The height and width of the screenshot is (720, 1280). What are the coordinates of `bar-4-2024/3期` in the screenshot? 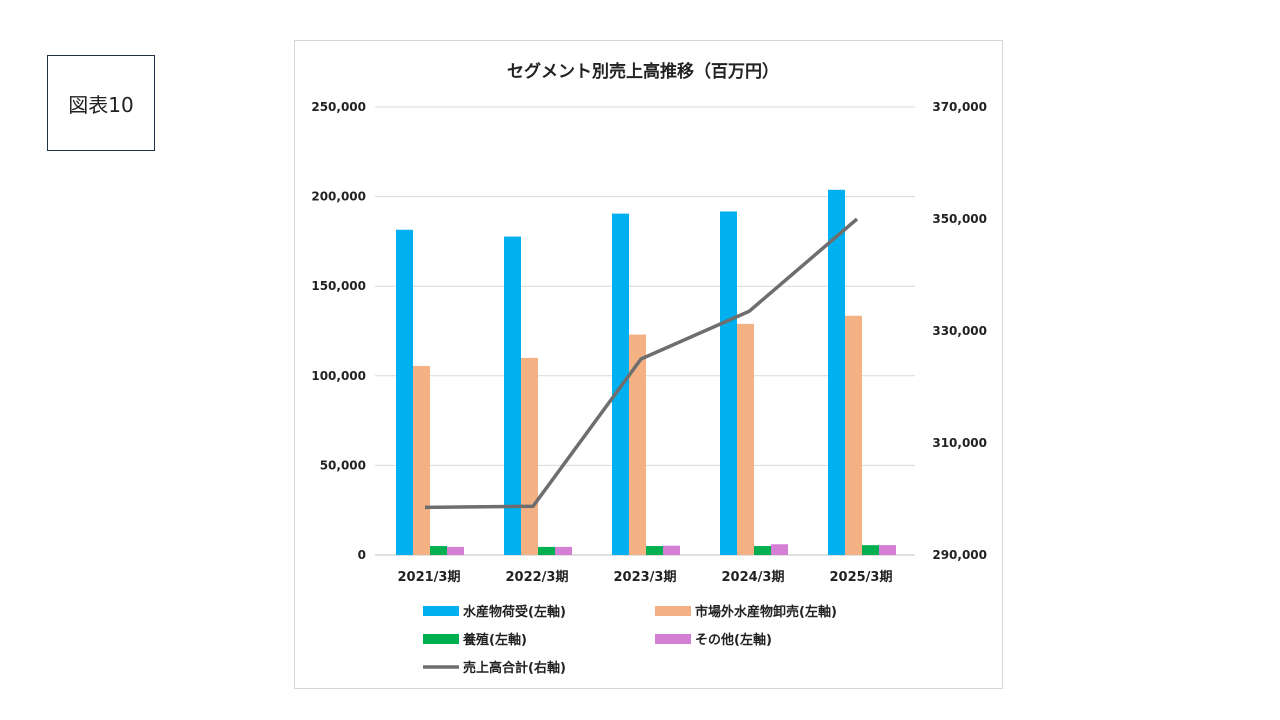 It's located at (779, 549).